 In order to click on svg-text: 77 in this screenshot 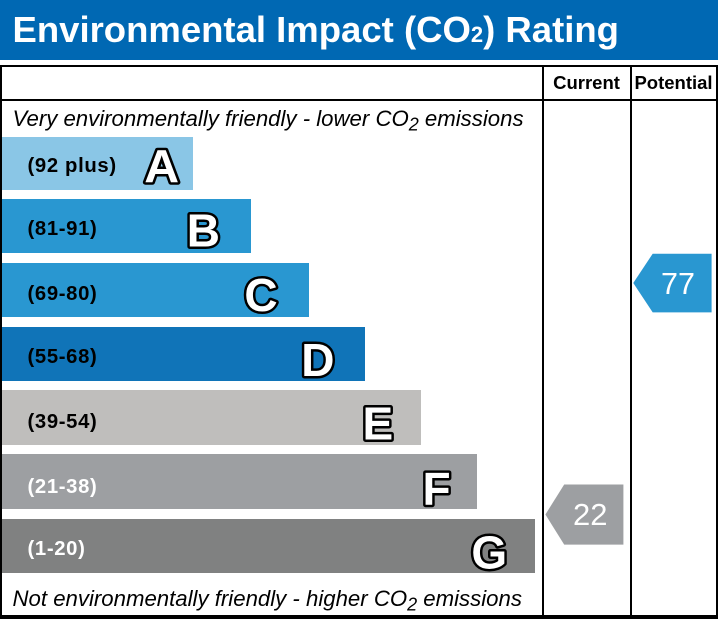, I will do `click(678, 284)`.